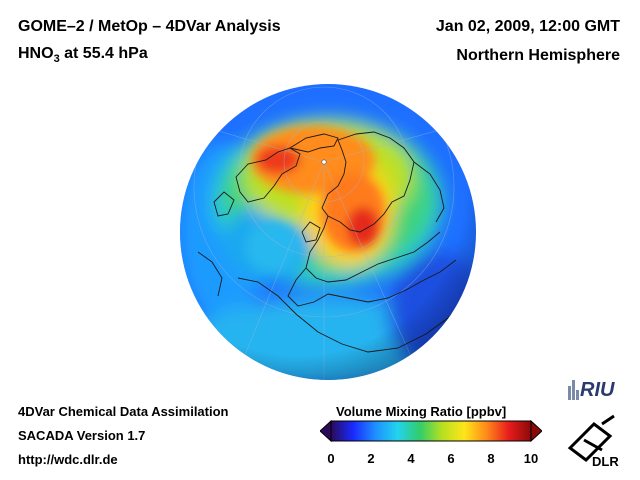 This screenshot has width=640, height=480. What do you see at coordinates (597, 390) in the screenshot?
I see `svg-text: RIU` at bounding box center [597, 390].